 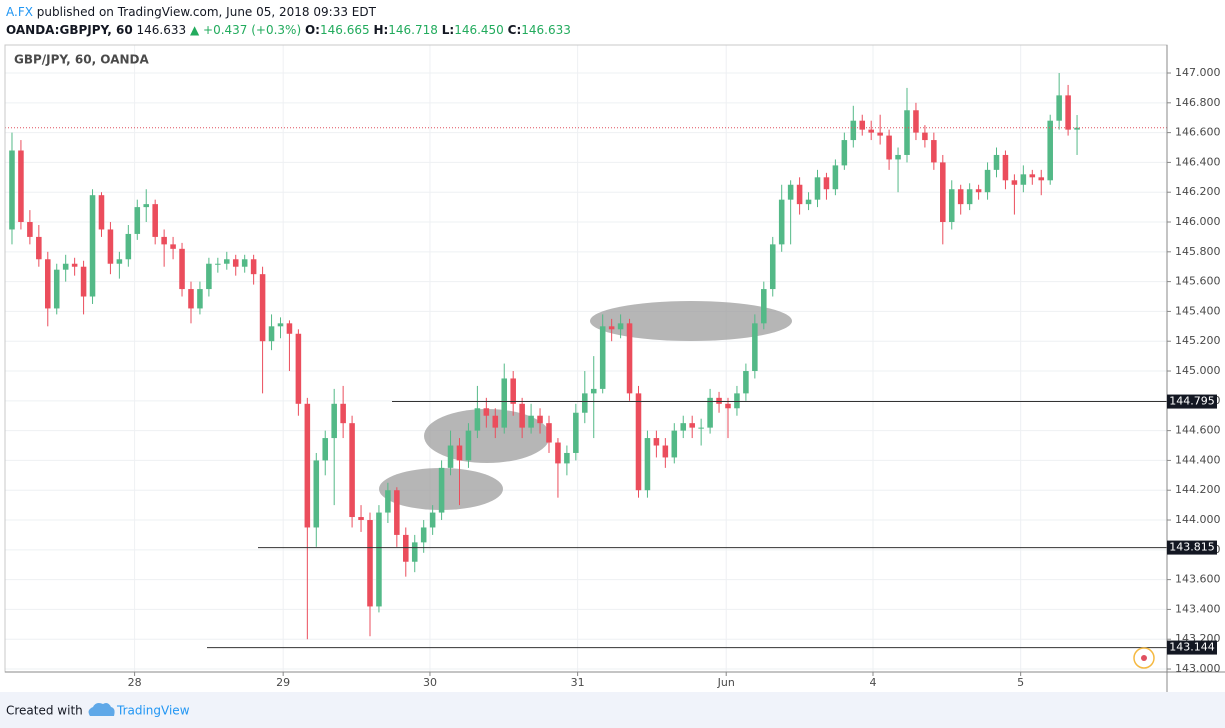 I want to click on level-label: 143.815, so click(x=1192, y=547).